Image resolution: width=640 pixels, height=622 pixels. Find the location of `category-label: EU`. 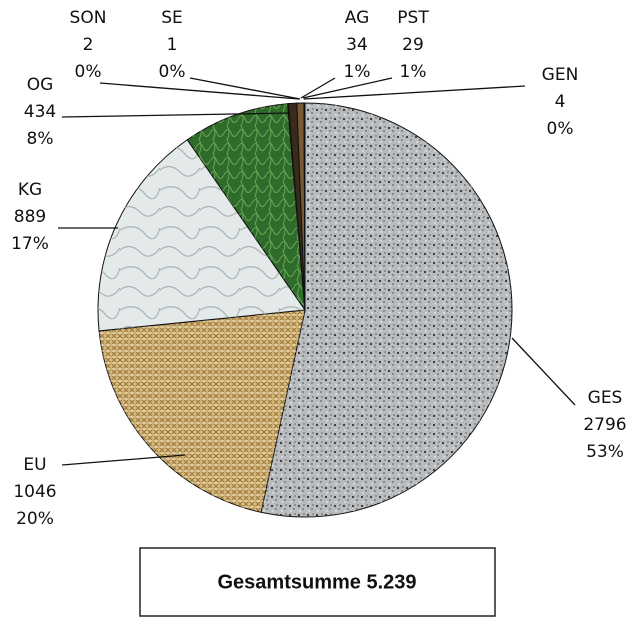

category-label: EU is located at coordinates (34, 465).